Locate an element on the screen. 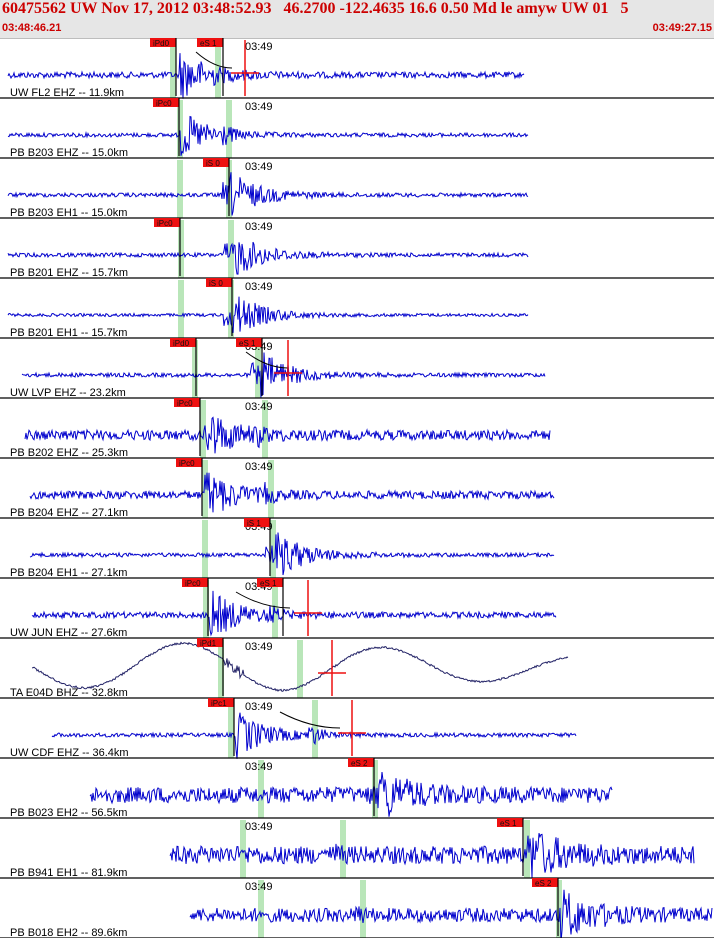  pick-label: iPc1 is located at coordinates (219, 703).